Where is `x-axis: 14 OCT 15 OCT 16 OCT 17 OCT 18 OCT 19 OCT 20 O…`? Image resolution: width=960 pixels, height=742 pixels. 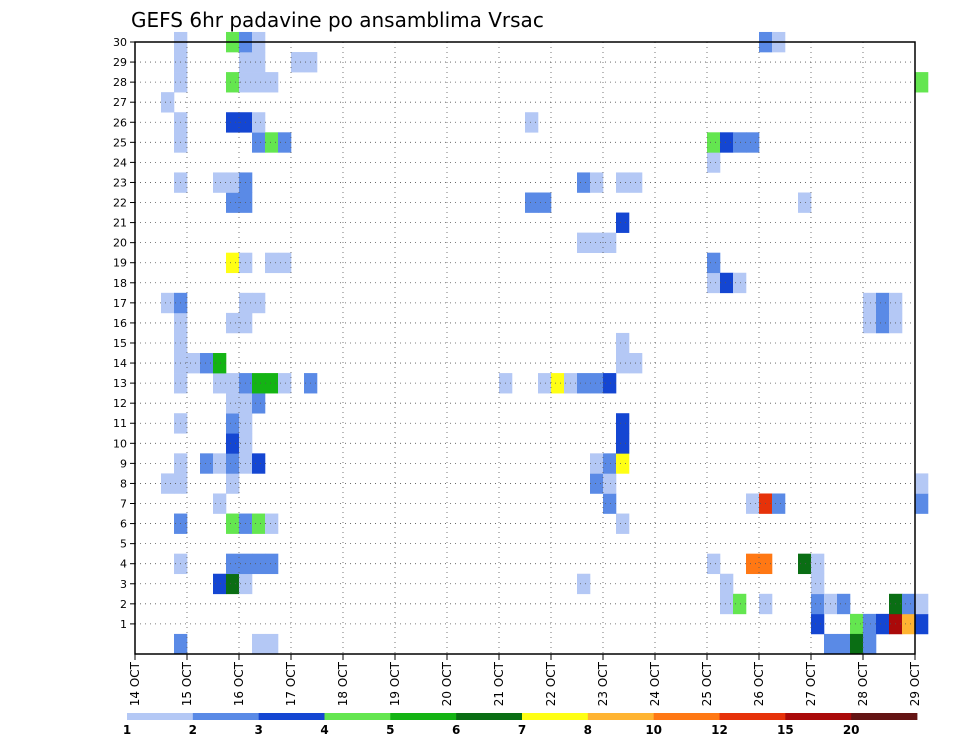 x-axis: 14 OCT 15 OCT 16 OCT 17 OCT 18 OCT 19 OCT 20 O… is located at coordinates (525, 680).